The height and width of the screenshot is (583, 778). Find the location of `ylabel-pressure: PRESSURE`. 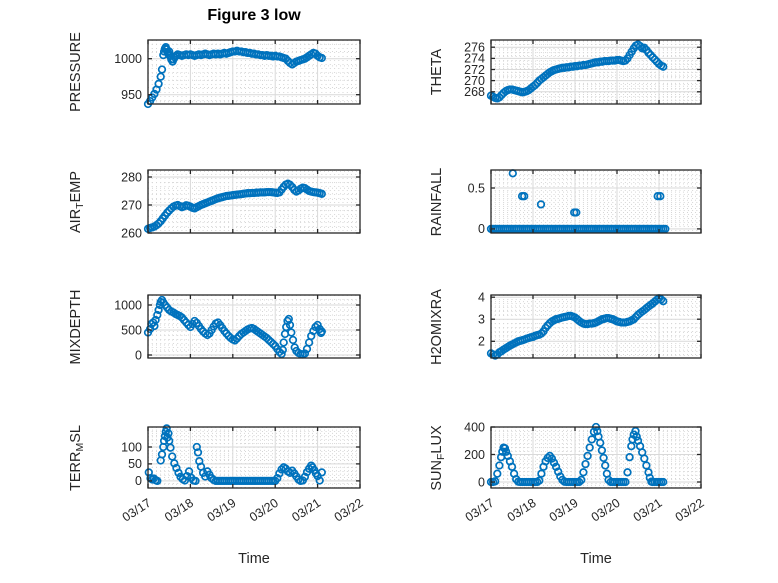

ylabel-pressure: PRESSURE is located at coordinates (76, 72).